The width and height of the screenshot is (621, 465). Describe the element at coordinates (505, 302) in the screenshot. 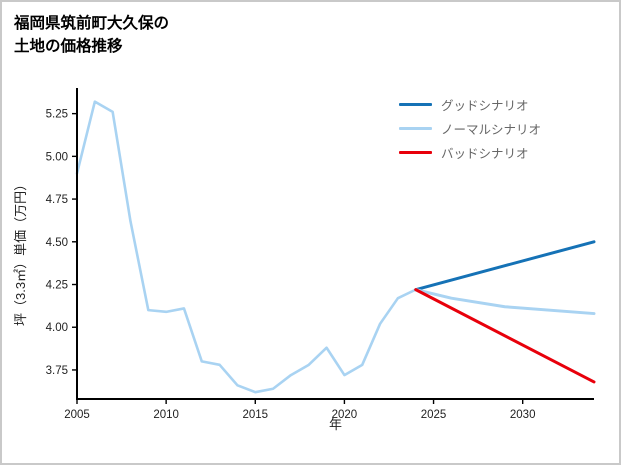

I see `series-normal-scenario` at that location.